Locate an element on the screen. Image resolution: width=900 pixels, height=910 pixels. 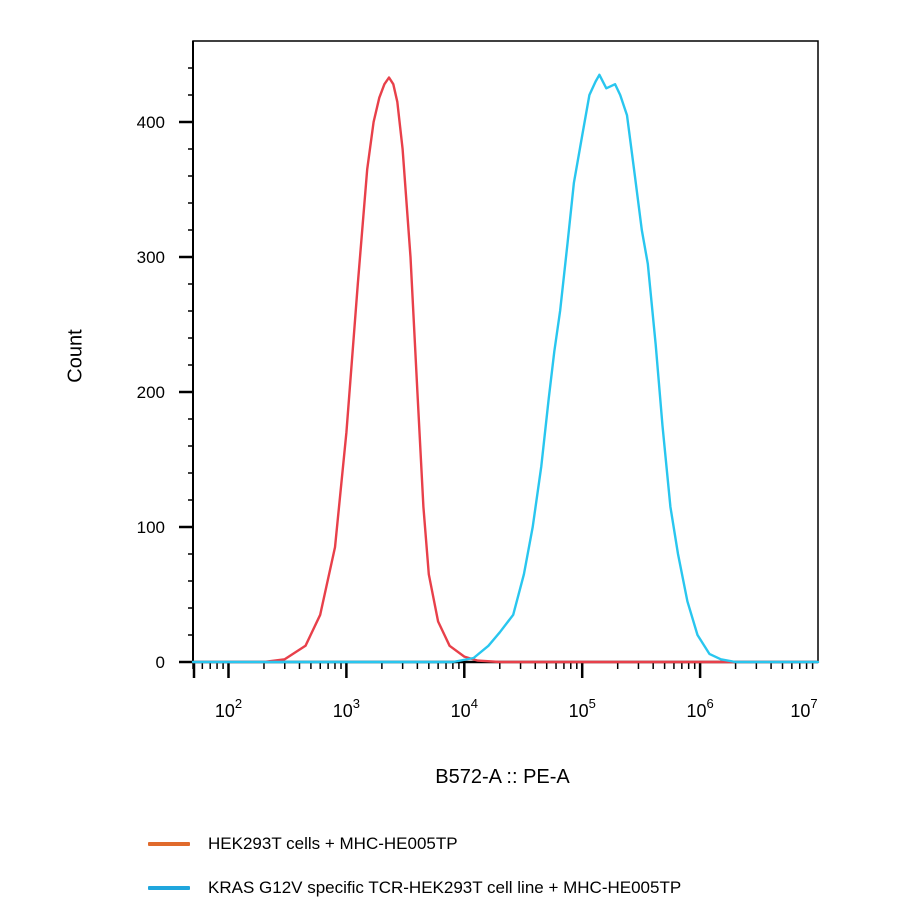
legend-label-hek293t: HEK293T cells + MHC-HE005TP is located at coordinates (333, 843).